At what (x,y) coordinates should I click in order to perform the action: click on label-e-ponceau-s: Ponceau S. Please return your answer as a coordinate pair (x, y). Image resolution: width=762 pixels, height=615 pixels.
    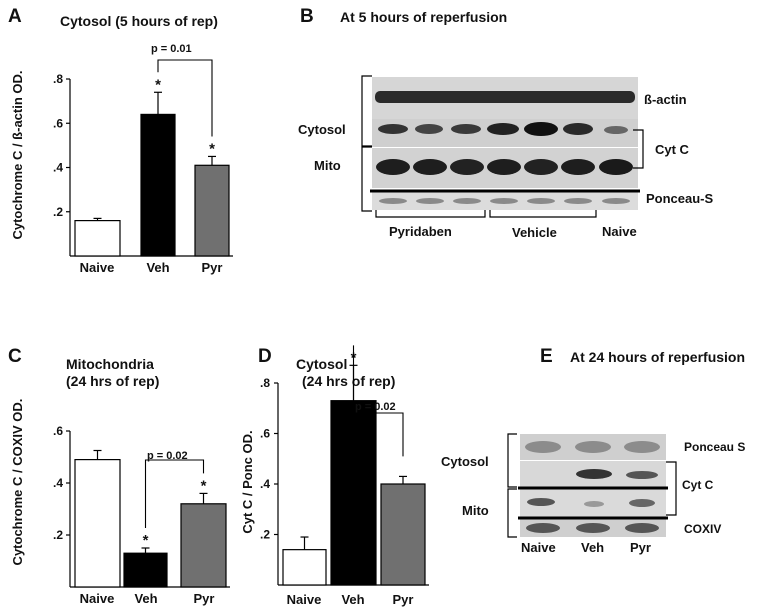
    Looking at the image, I should click on (714, 447).